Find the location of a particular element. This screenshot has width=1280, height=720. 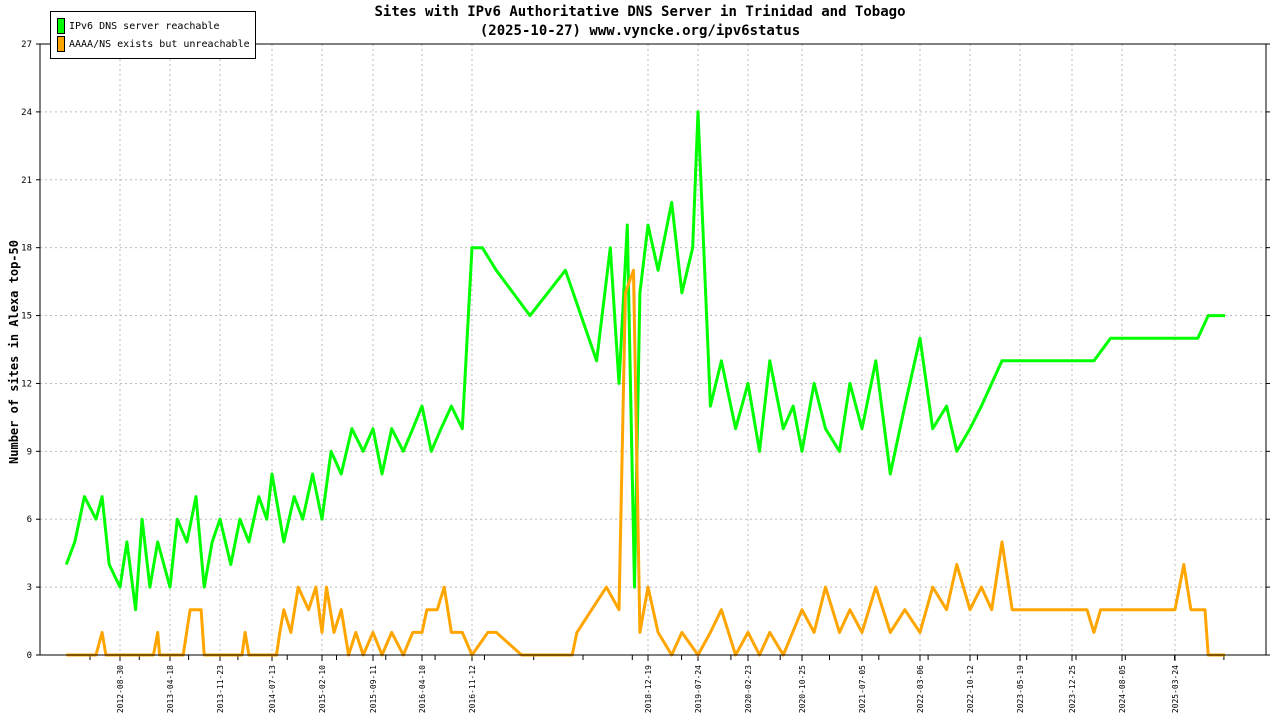

legend-label-unreachable: AAAA/NS exists but unreachable is located at coordinates (159, 44).